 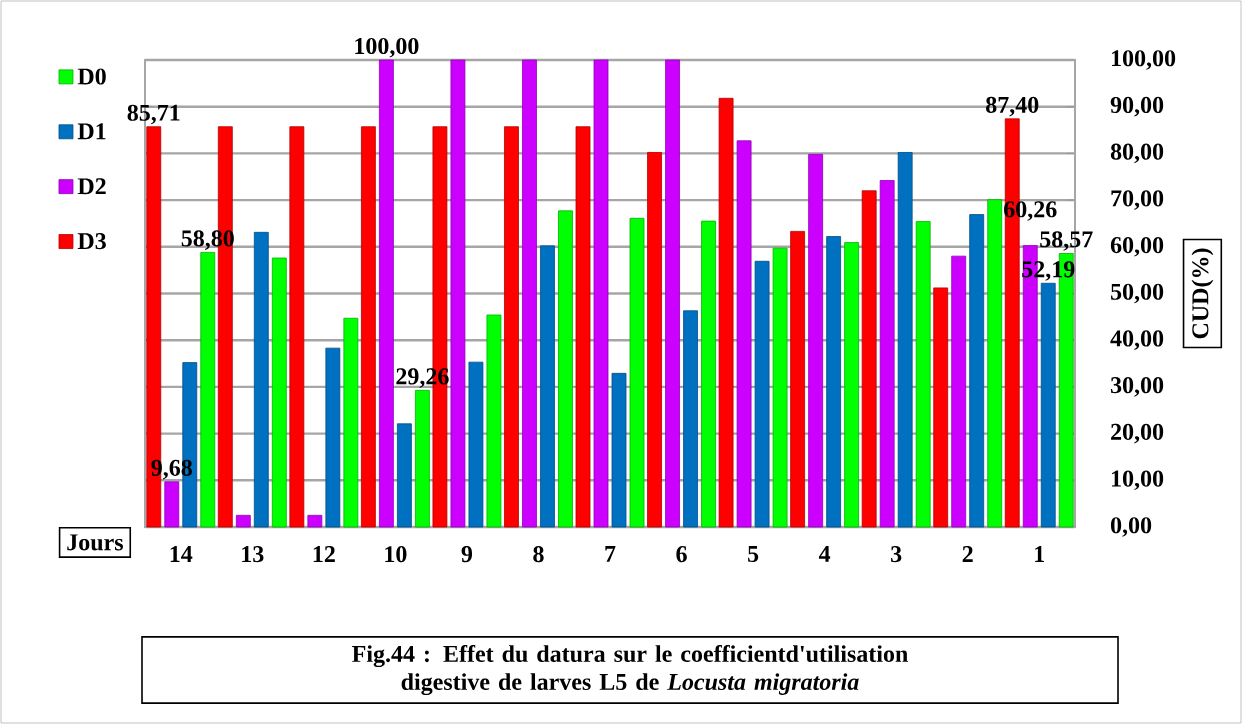 I want to click on x-tick-label: 2, so click(x=967, y=554).